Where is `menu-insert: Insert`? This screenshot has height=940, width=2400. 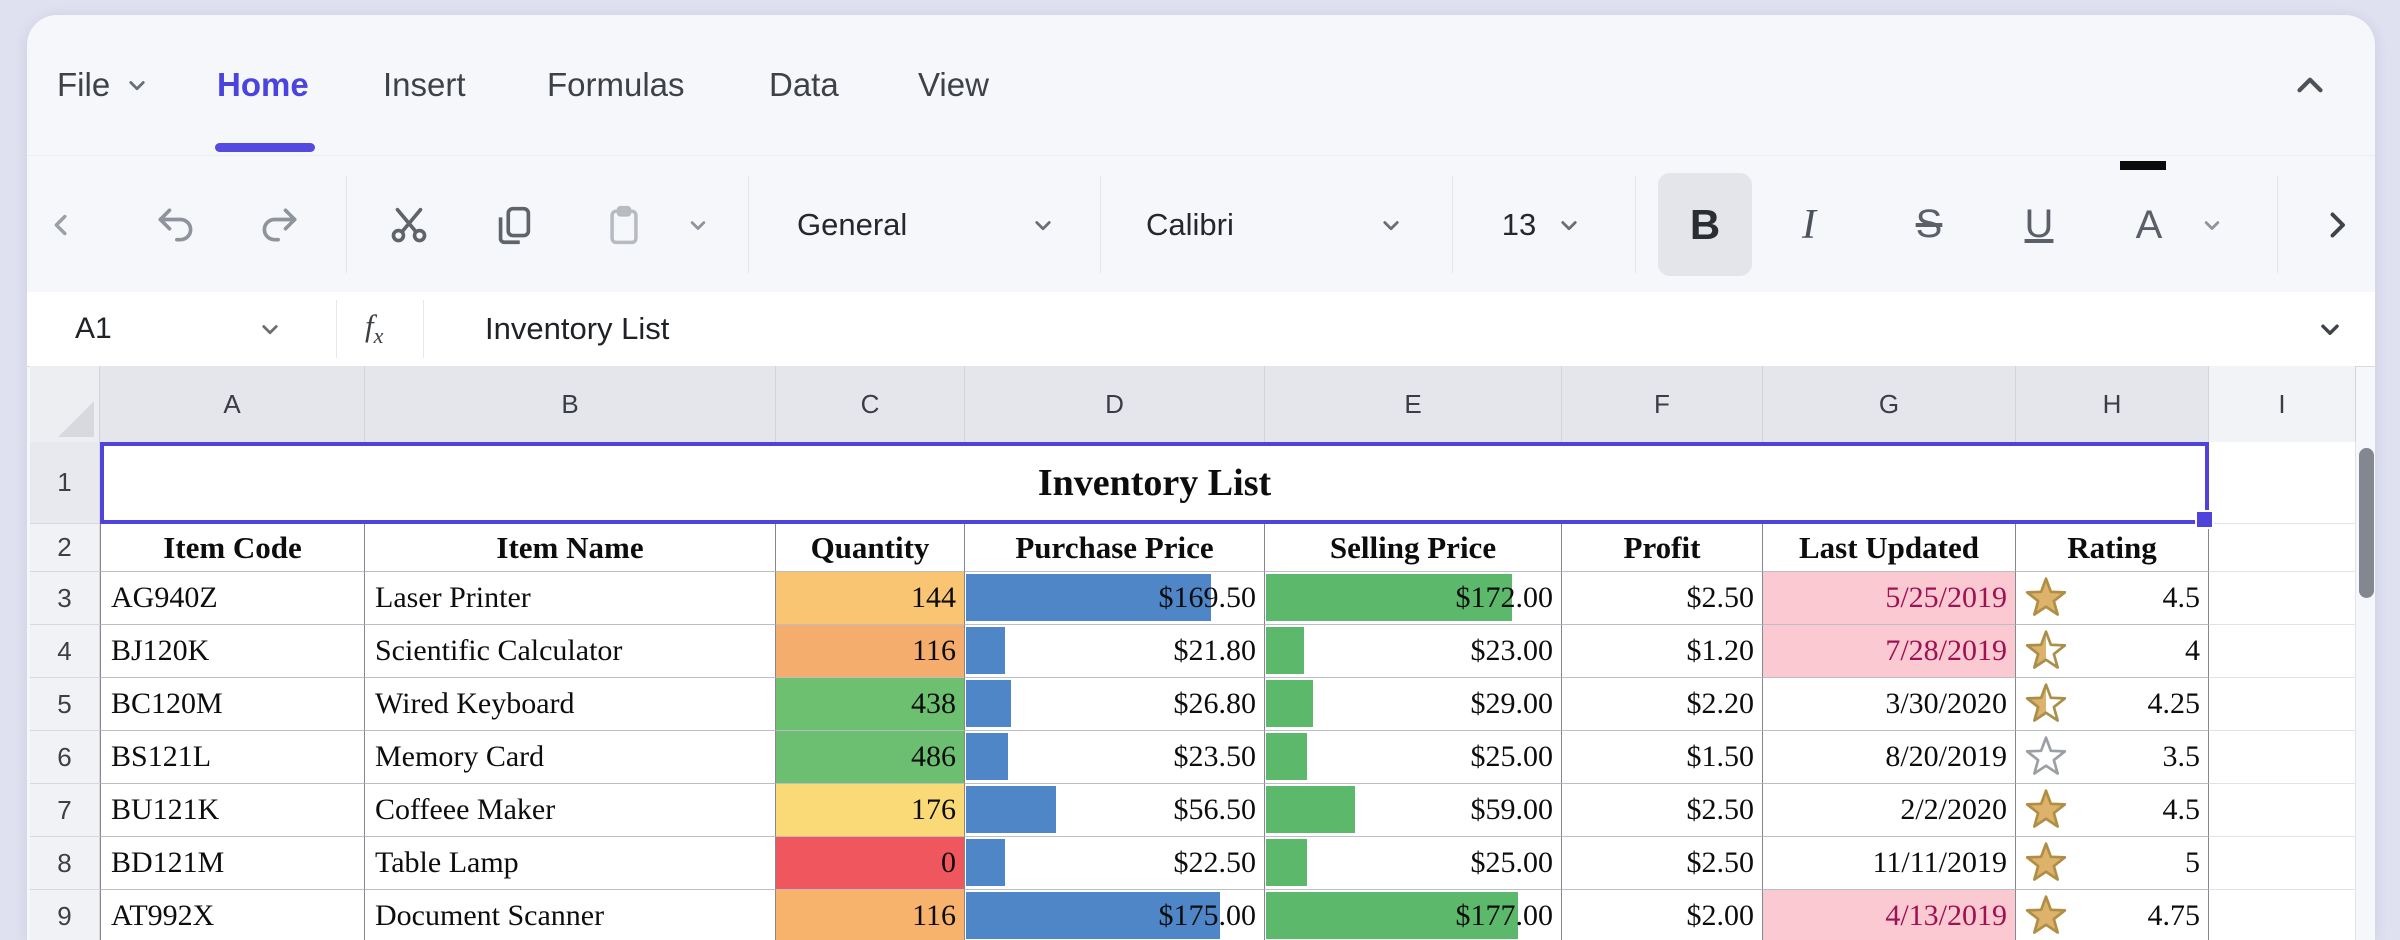 menu-insert: Insert is located at coordinates (424, 85).